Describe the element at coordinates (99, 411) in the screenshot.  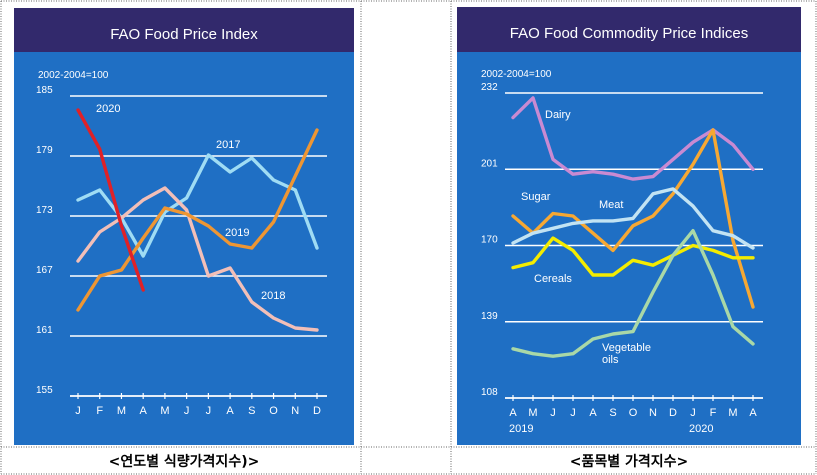
I see `x-tick-label-1: F` at that location.